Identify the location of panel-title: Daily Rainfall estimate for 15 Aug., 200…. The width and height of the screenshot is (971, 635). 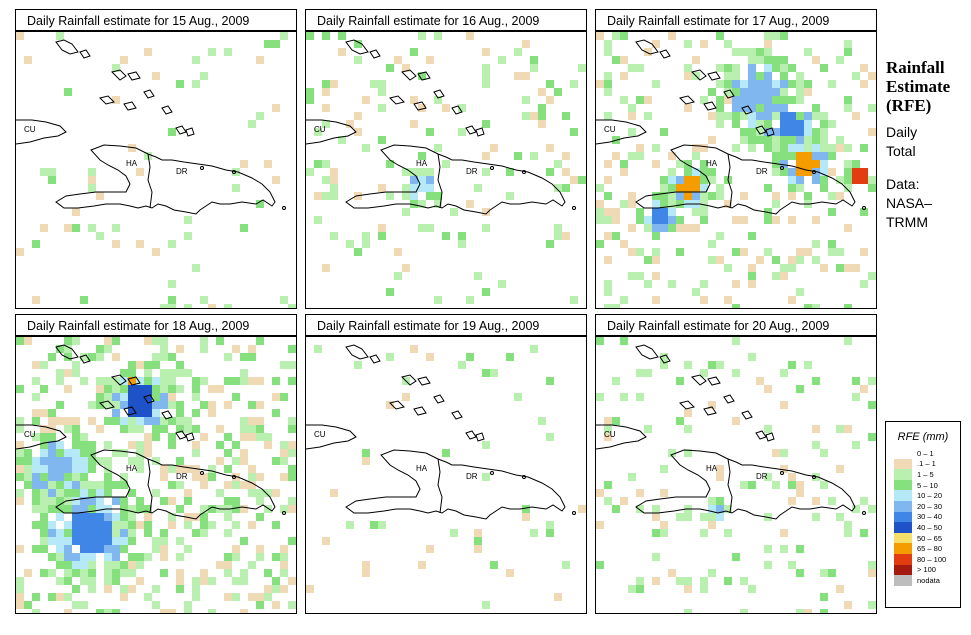
(156, 20).